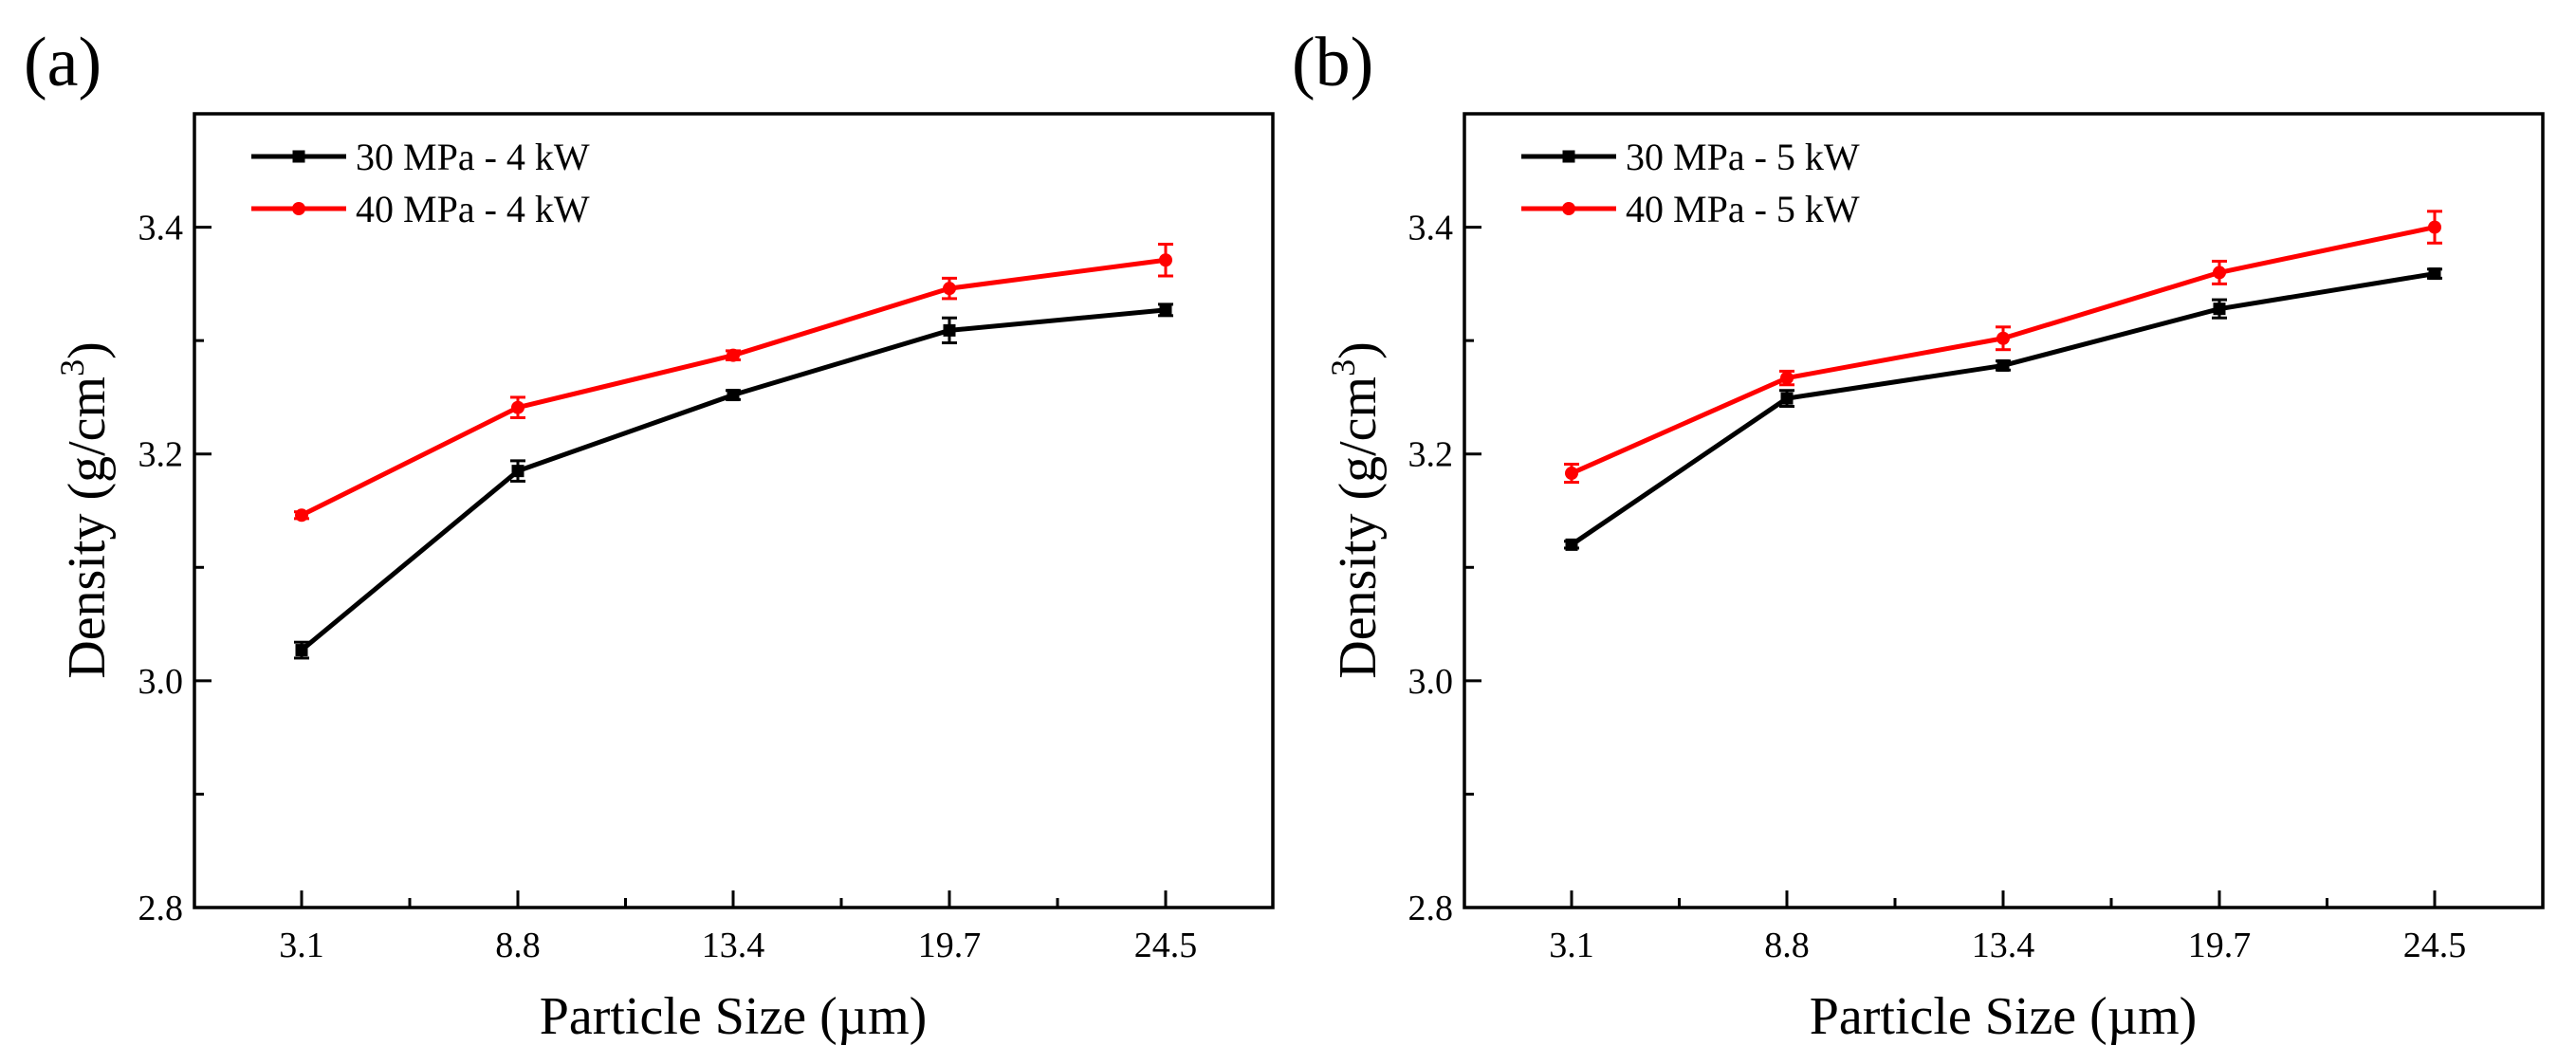 Image resolution: width=2576 pixels, height=1064 pixels. What do you see at coordinates (1571, 945) in the screenshot?
I see `x-tick-label-b: 3.1` at bounding box center [1571, 945].